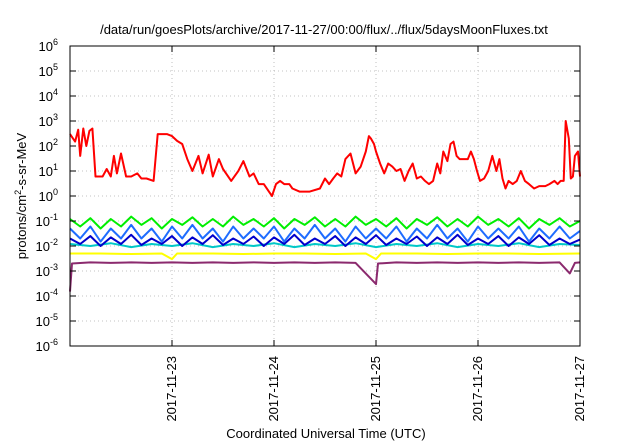 The image size is (640, 448). I want to click on y-axis-label-base: protons/cm, so click(21, 227).